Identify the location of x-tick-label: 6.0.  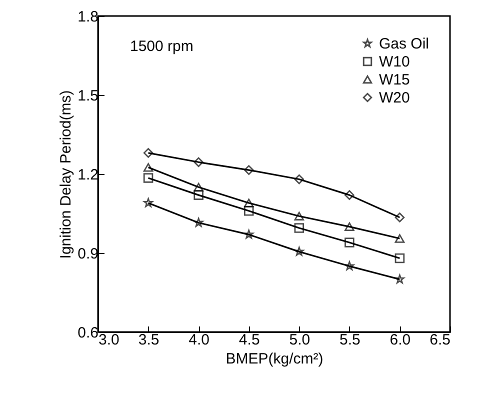
(400, 340).